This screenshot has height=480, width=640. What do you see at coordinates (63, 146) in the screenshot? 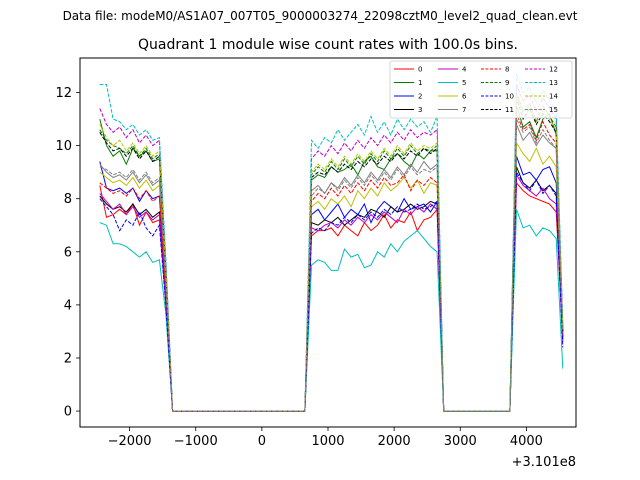
I see `y-tick-label: 10` at bounding box center [63, 146].